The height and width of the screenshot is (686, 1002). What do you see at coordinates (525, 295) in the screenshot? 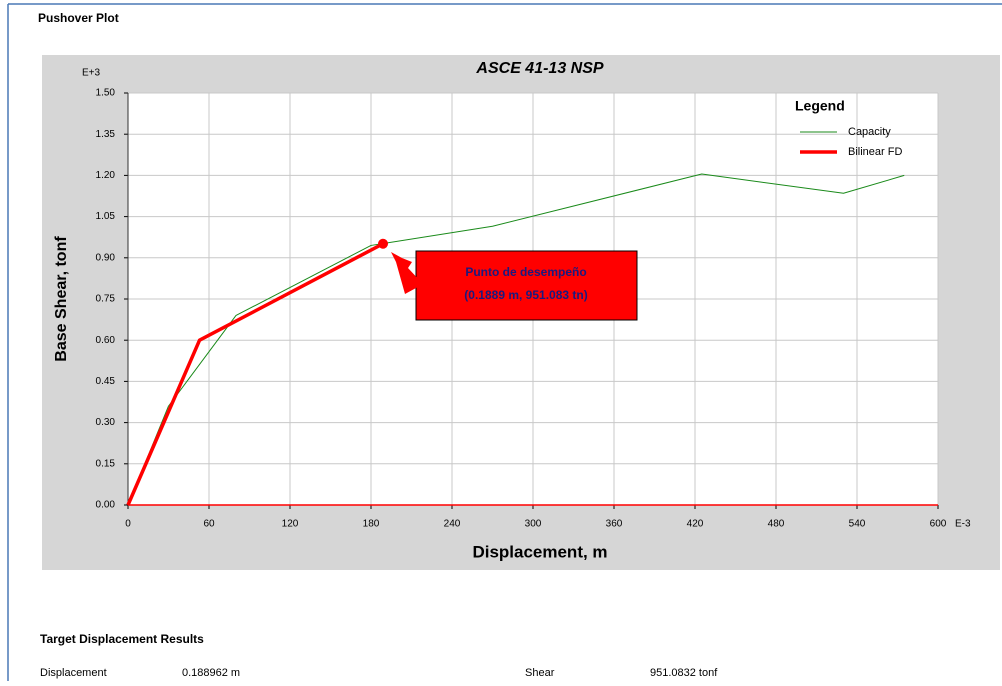
I see `annotation-text: (0.1889 m, 951.083 tn)` at bounding box center [525, 295].